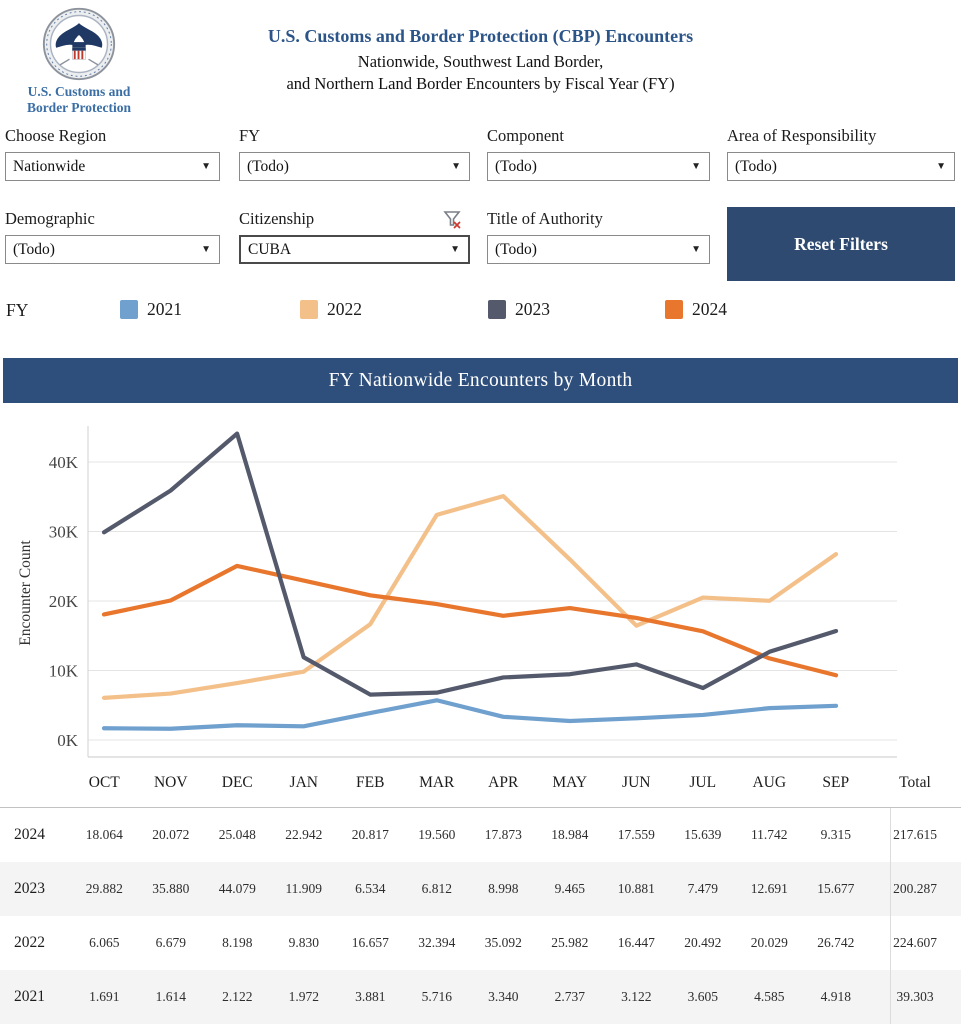 The image size is (961, 1024). What do you see at coordinates (516, 166) in the screenshot?
I see `filter-value-component: (Todo)` at bounding box center [516, 166].